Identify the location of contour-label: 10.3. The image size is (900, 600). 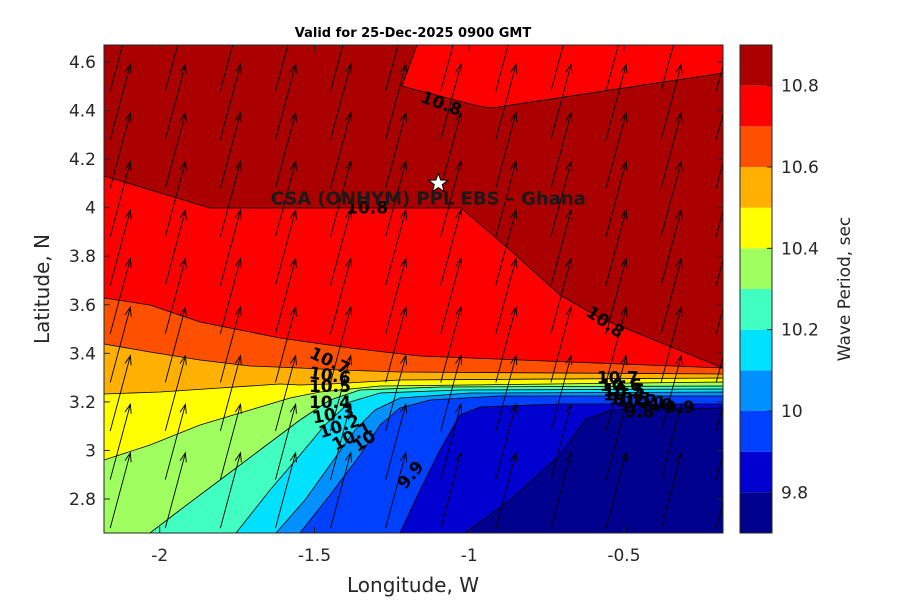
(630, 399).